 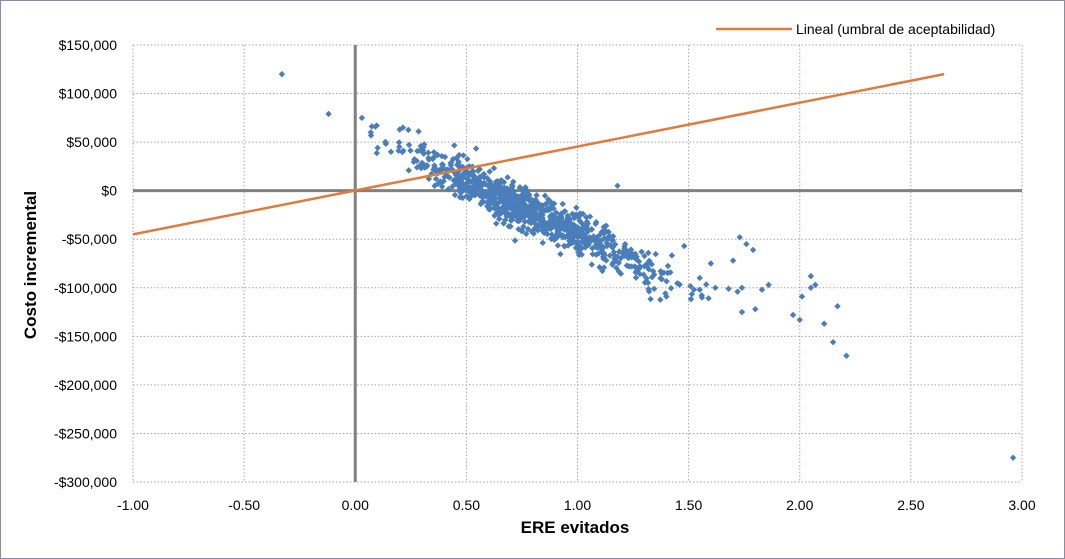 I want to click on legend: Lineal (umbral de aceptabilidad), so click(x=855, y=29).